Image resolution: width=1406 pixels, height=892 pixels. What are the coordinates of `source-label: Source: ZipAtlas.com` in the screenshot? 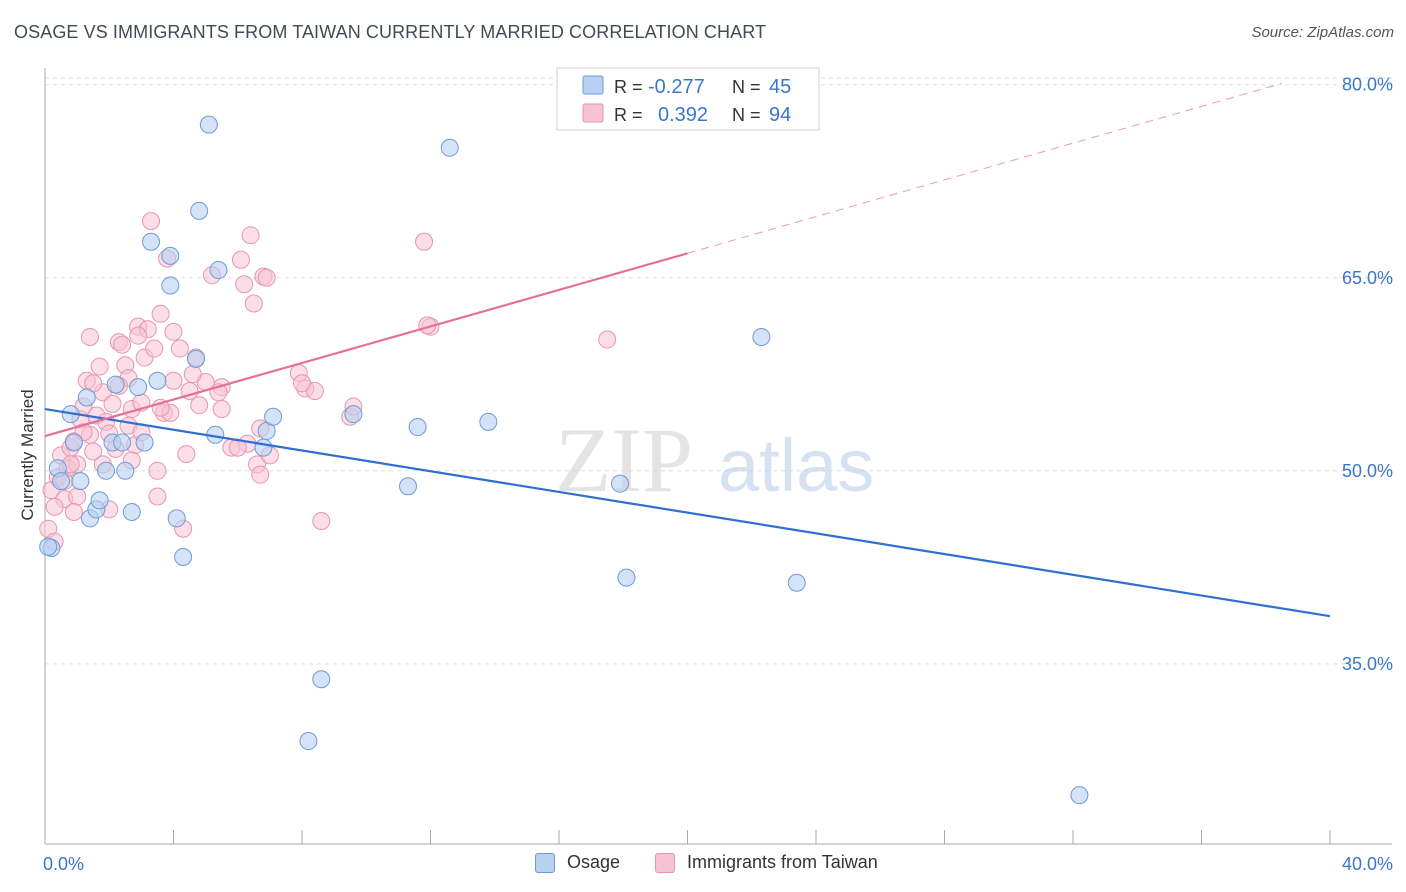 It's located at (1322, 32).